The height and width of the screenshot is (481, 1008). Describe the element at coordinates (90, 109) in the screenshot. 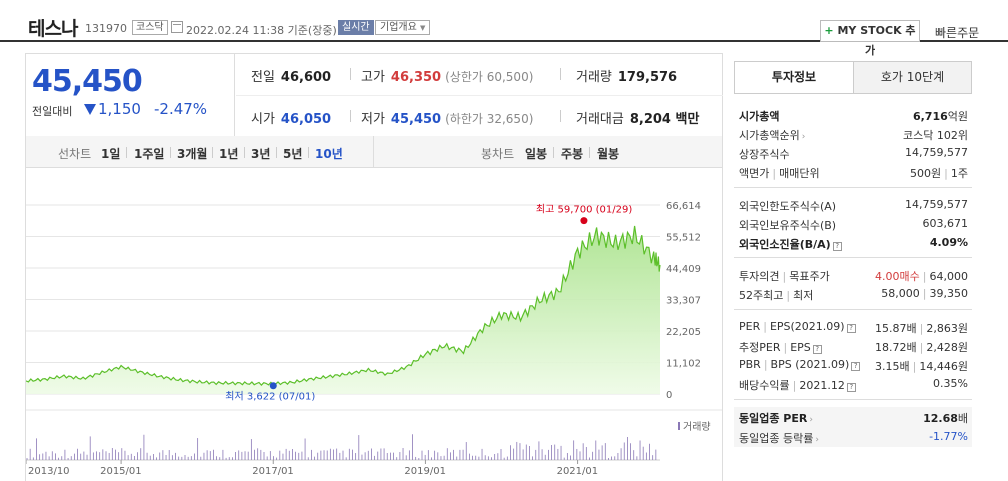

I see `down-triangle-icon` at that location.